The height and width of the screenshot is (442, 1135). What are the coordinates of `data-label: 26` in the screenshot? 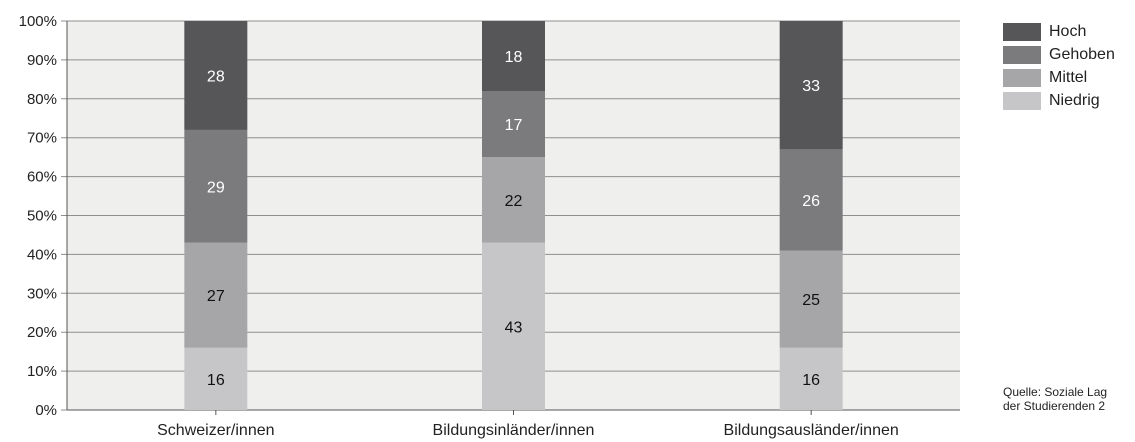 It's located at (811, 201).